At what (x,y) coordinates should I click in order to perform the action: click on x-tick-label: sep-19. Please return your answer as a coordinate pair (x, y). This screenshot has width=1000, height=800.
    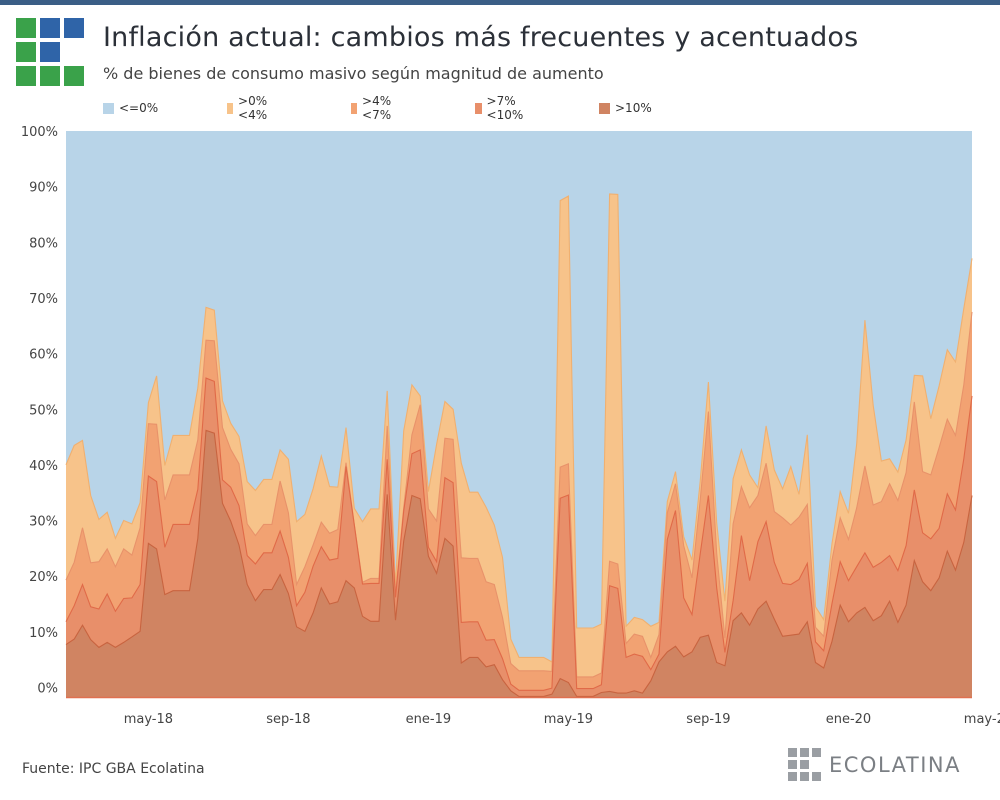
    Looking at the image, I should click on (708, 719).